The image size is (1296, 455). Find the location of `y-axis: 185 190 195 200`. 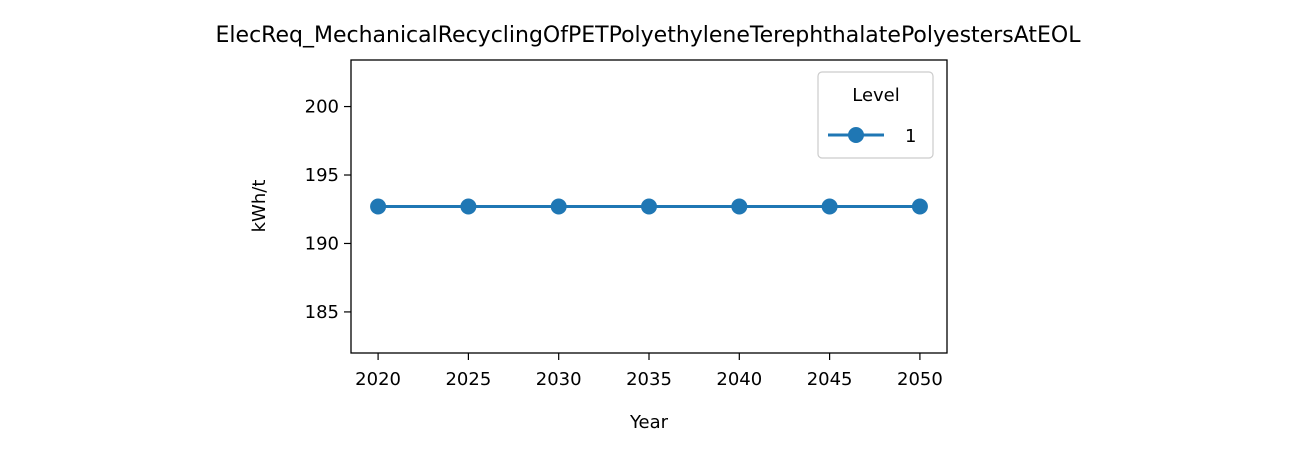

y-axis: 185 190 195 200 is located at coordinates (328, 210).